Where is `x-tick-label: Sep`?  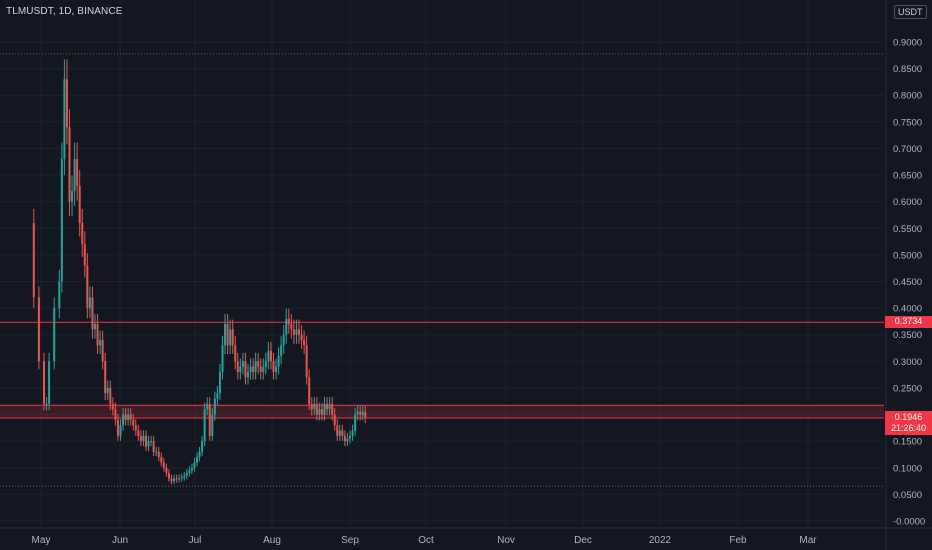 x-tick-label: Sep is located at coordinates (350, 540).